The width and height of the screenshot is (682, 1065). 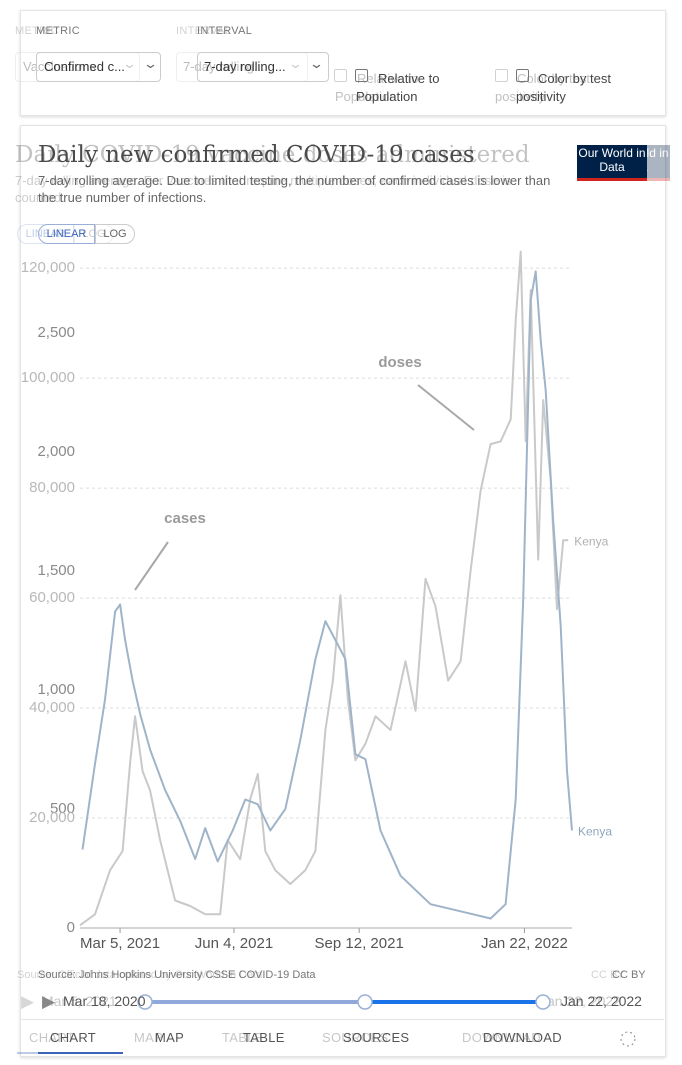 I want to click on y-tick-label: 1,500, so click(x=56, y=570).